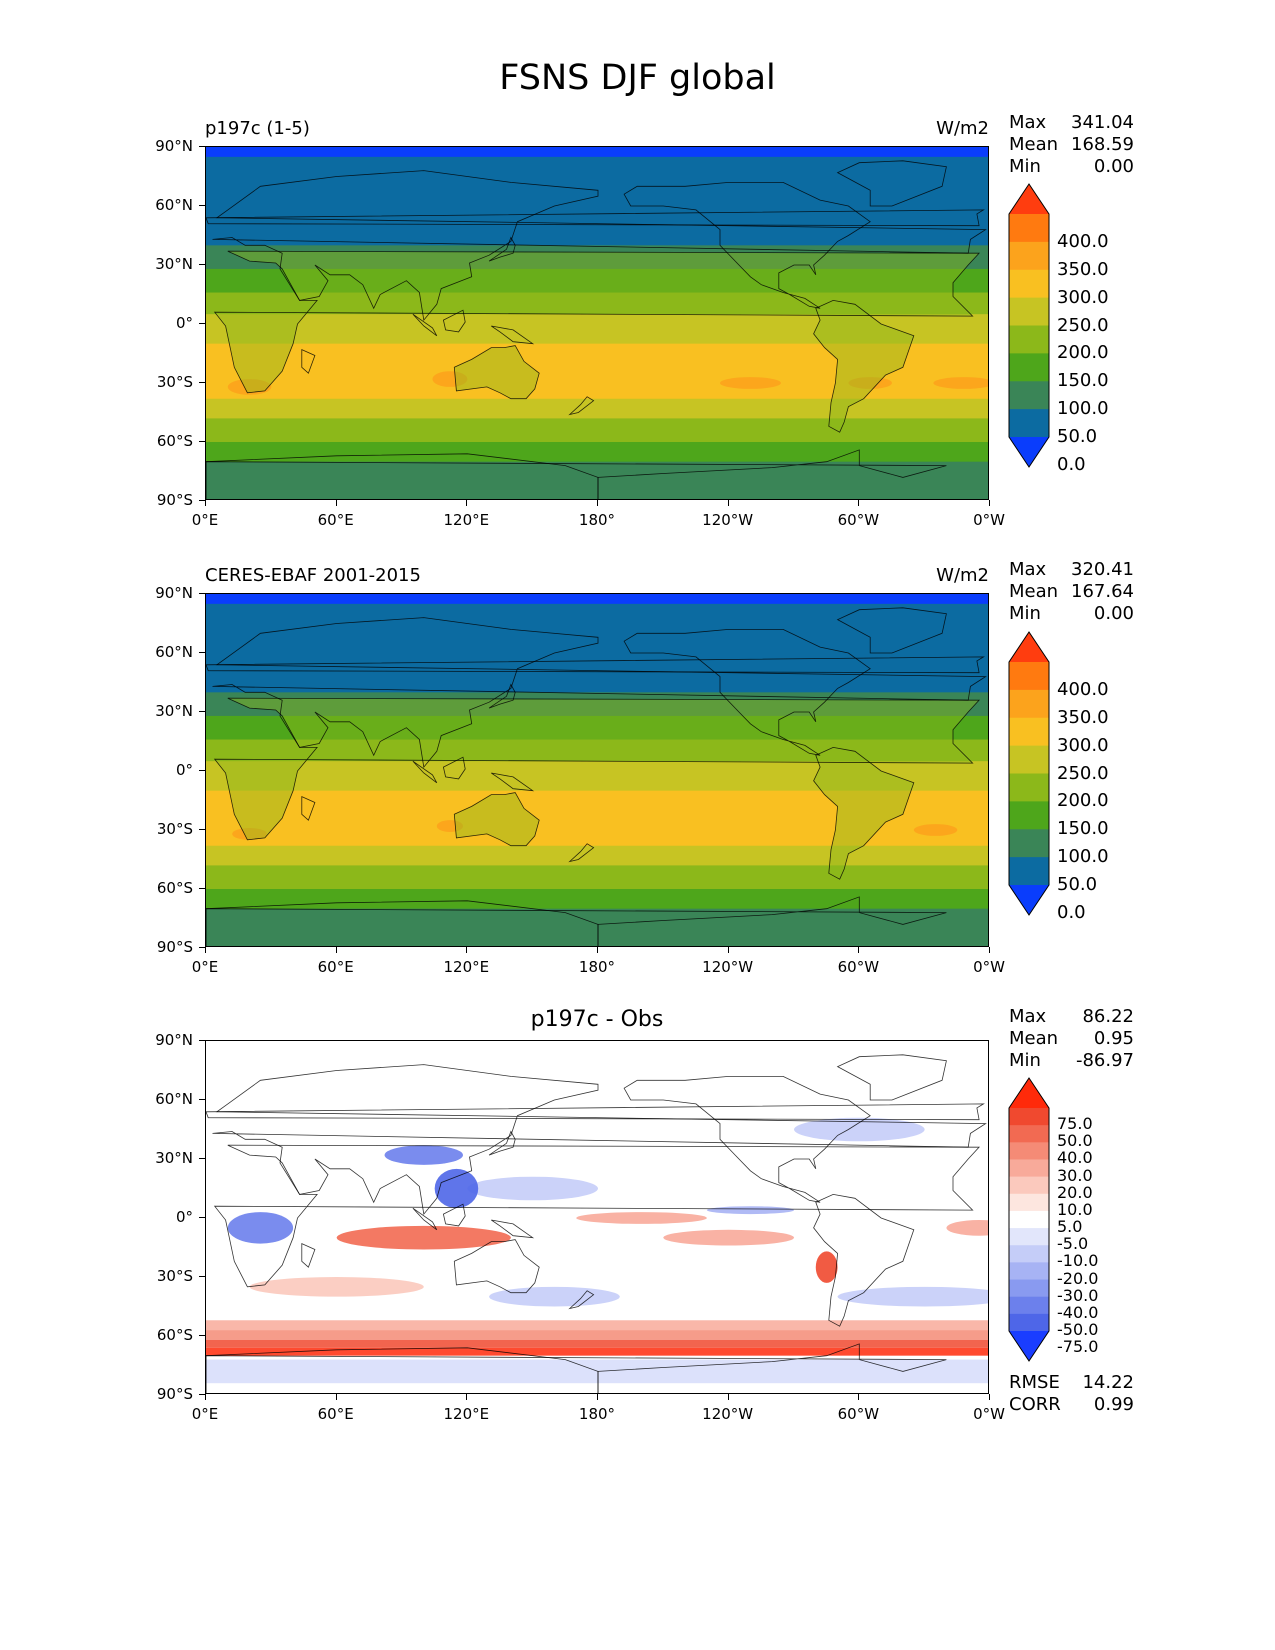 The height and width of the screenshot is (1650, 1275). What do you see at coordinates (1029, 1346) in the screenshot?
I see `colorbar-extend-min` at bounding box center [1029, 1346].